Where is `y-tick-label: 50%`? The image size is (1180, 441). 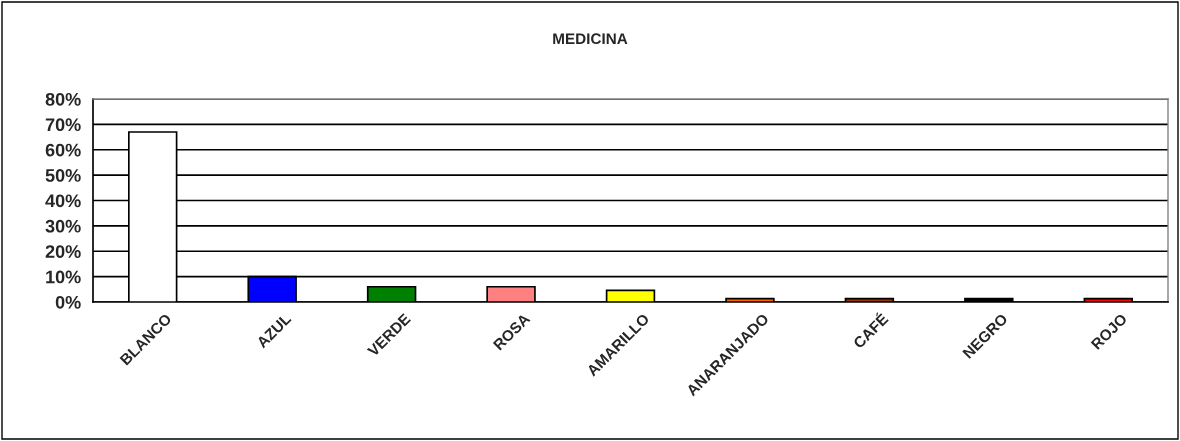
y-tick-label: 50% is located at coordinates (63, 175).